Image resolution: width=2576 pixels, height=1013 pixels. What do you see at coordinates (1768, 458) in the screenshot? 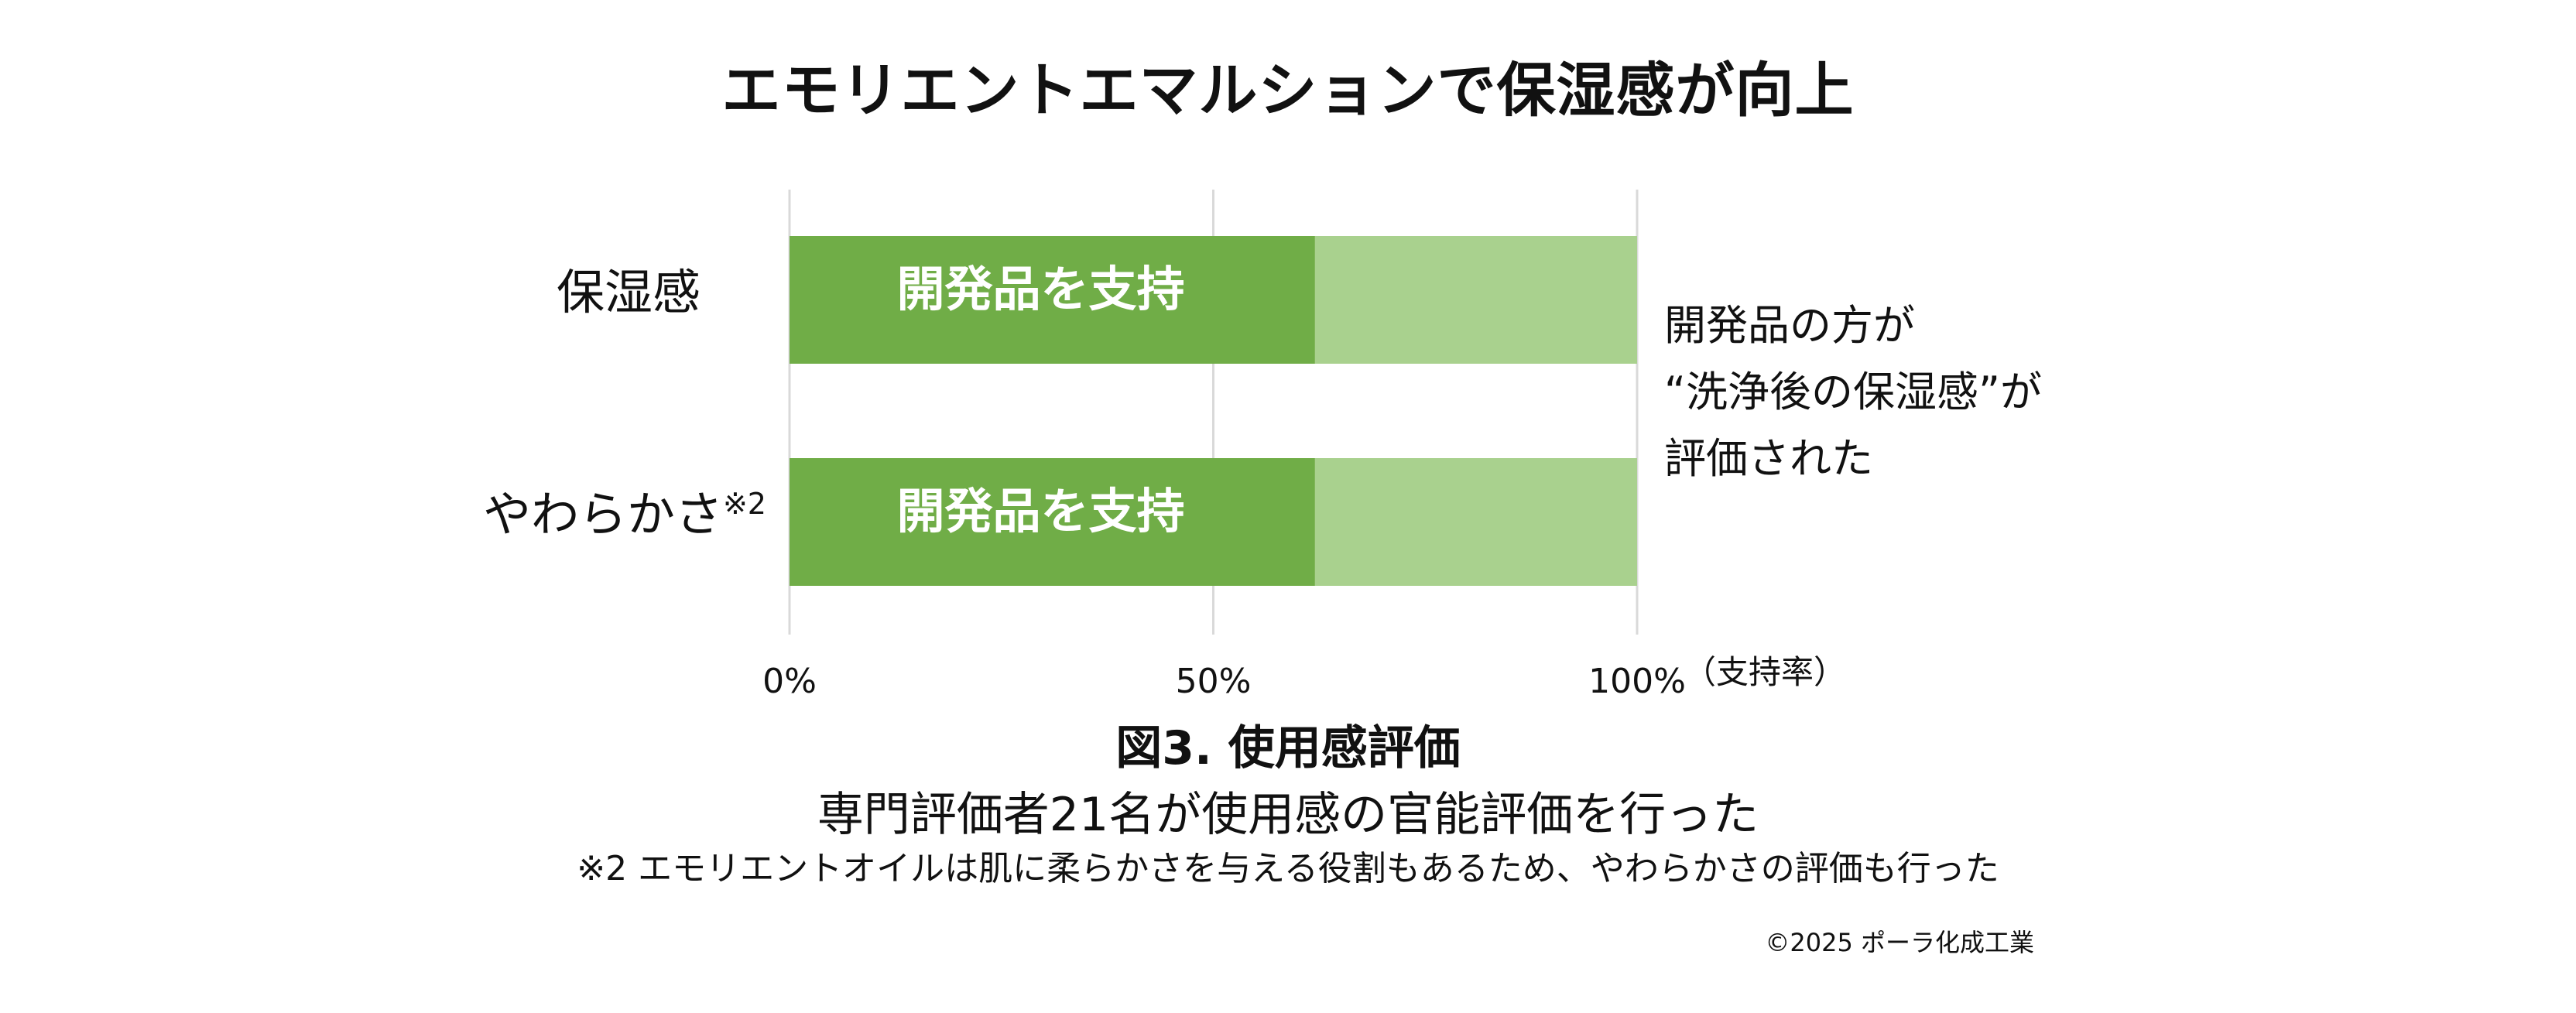
I see `annotation-line-3: 評価された` at bounding box center [1768, 458].